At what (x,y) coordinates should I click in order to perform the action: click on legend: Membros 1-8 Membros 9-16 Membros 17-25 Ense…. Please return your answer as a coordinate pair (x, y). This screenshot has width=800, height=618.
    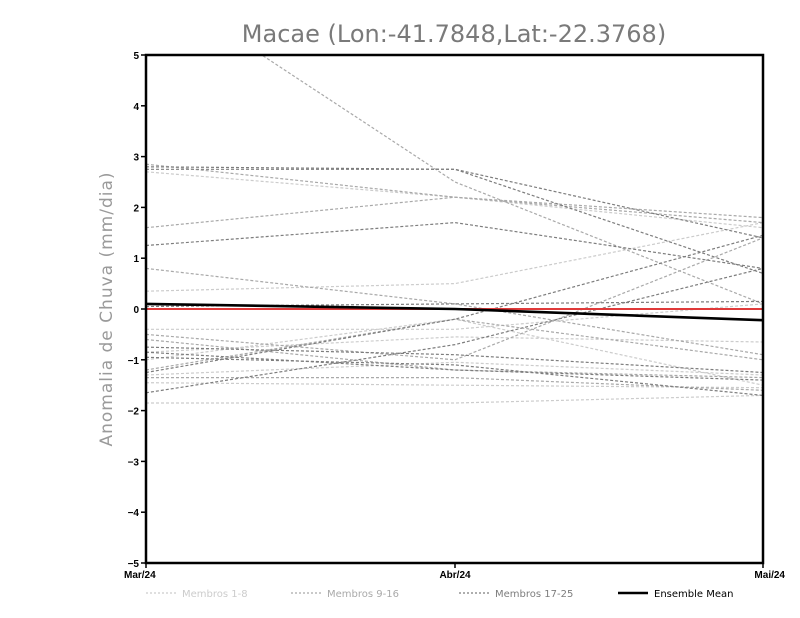
    Looking at the image, I should click on (439, 594).